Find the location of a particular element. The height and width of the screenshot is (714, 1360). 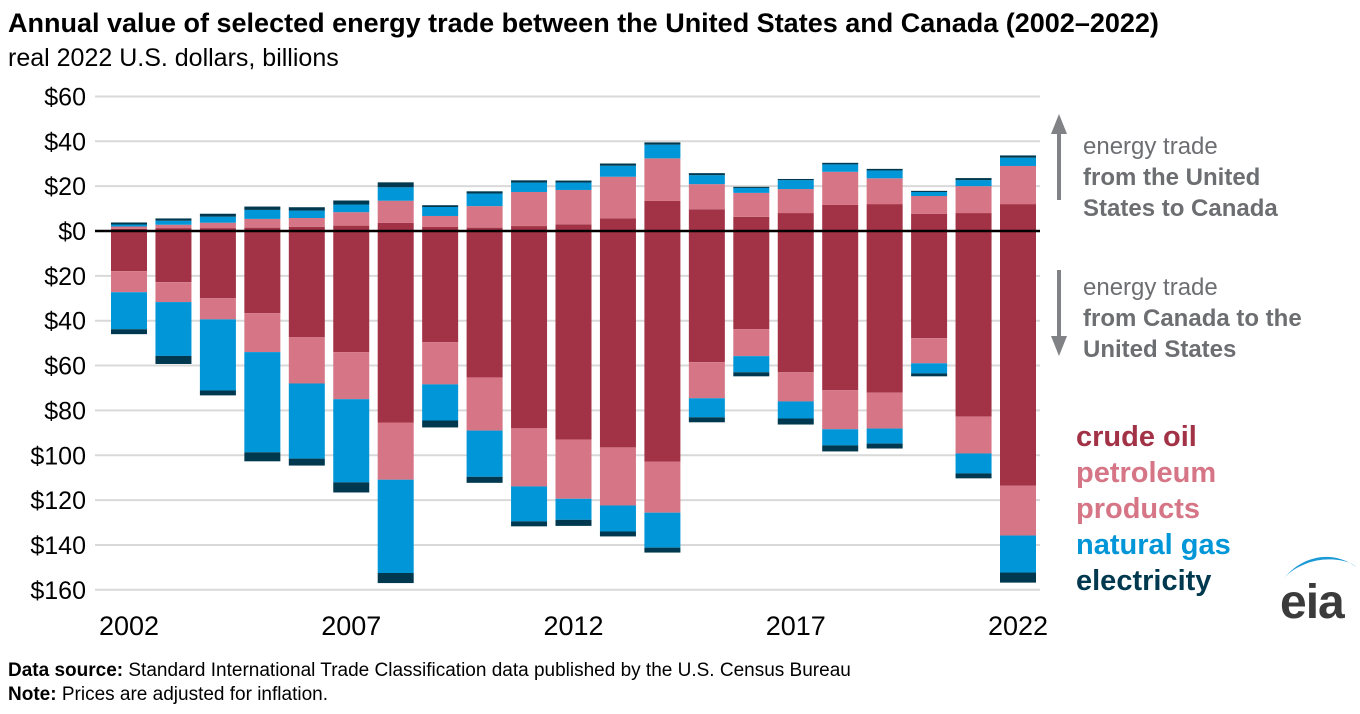

bar-2022-petroleum-products-import is located at coordinates (1018, 510).